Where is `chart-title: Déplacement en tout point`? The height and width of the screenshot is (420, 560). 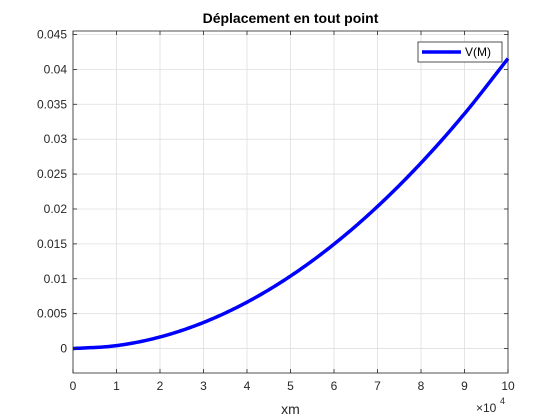
chart-title: Déplacement en tout point is located at coordinates (291, 18).